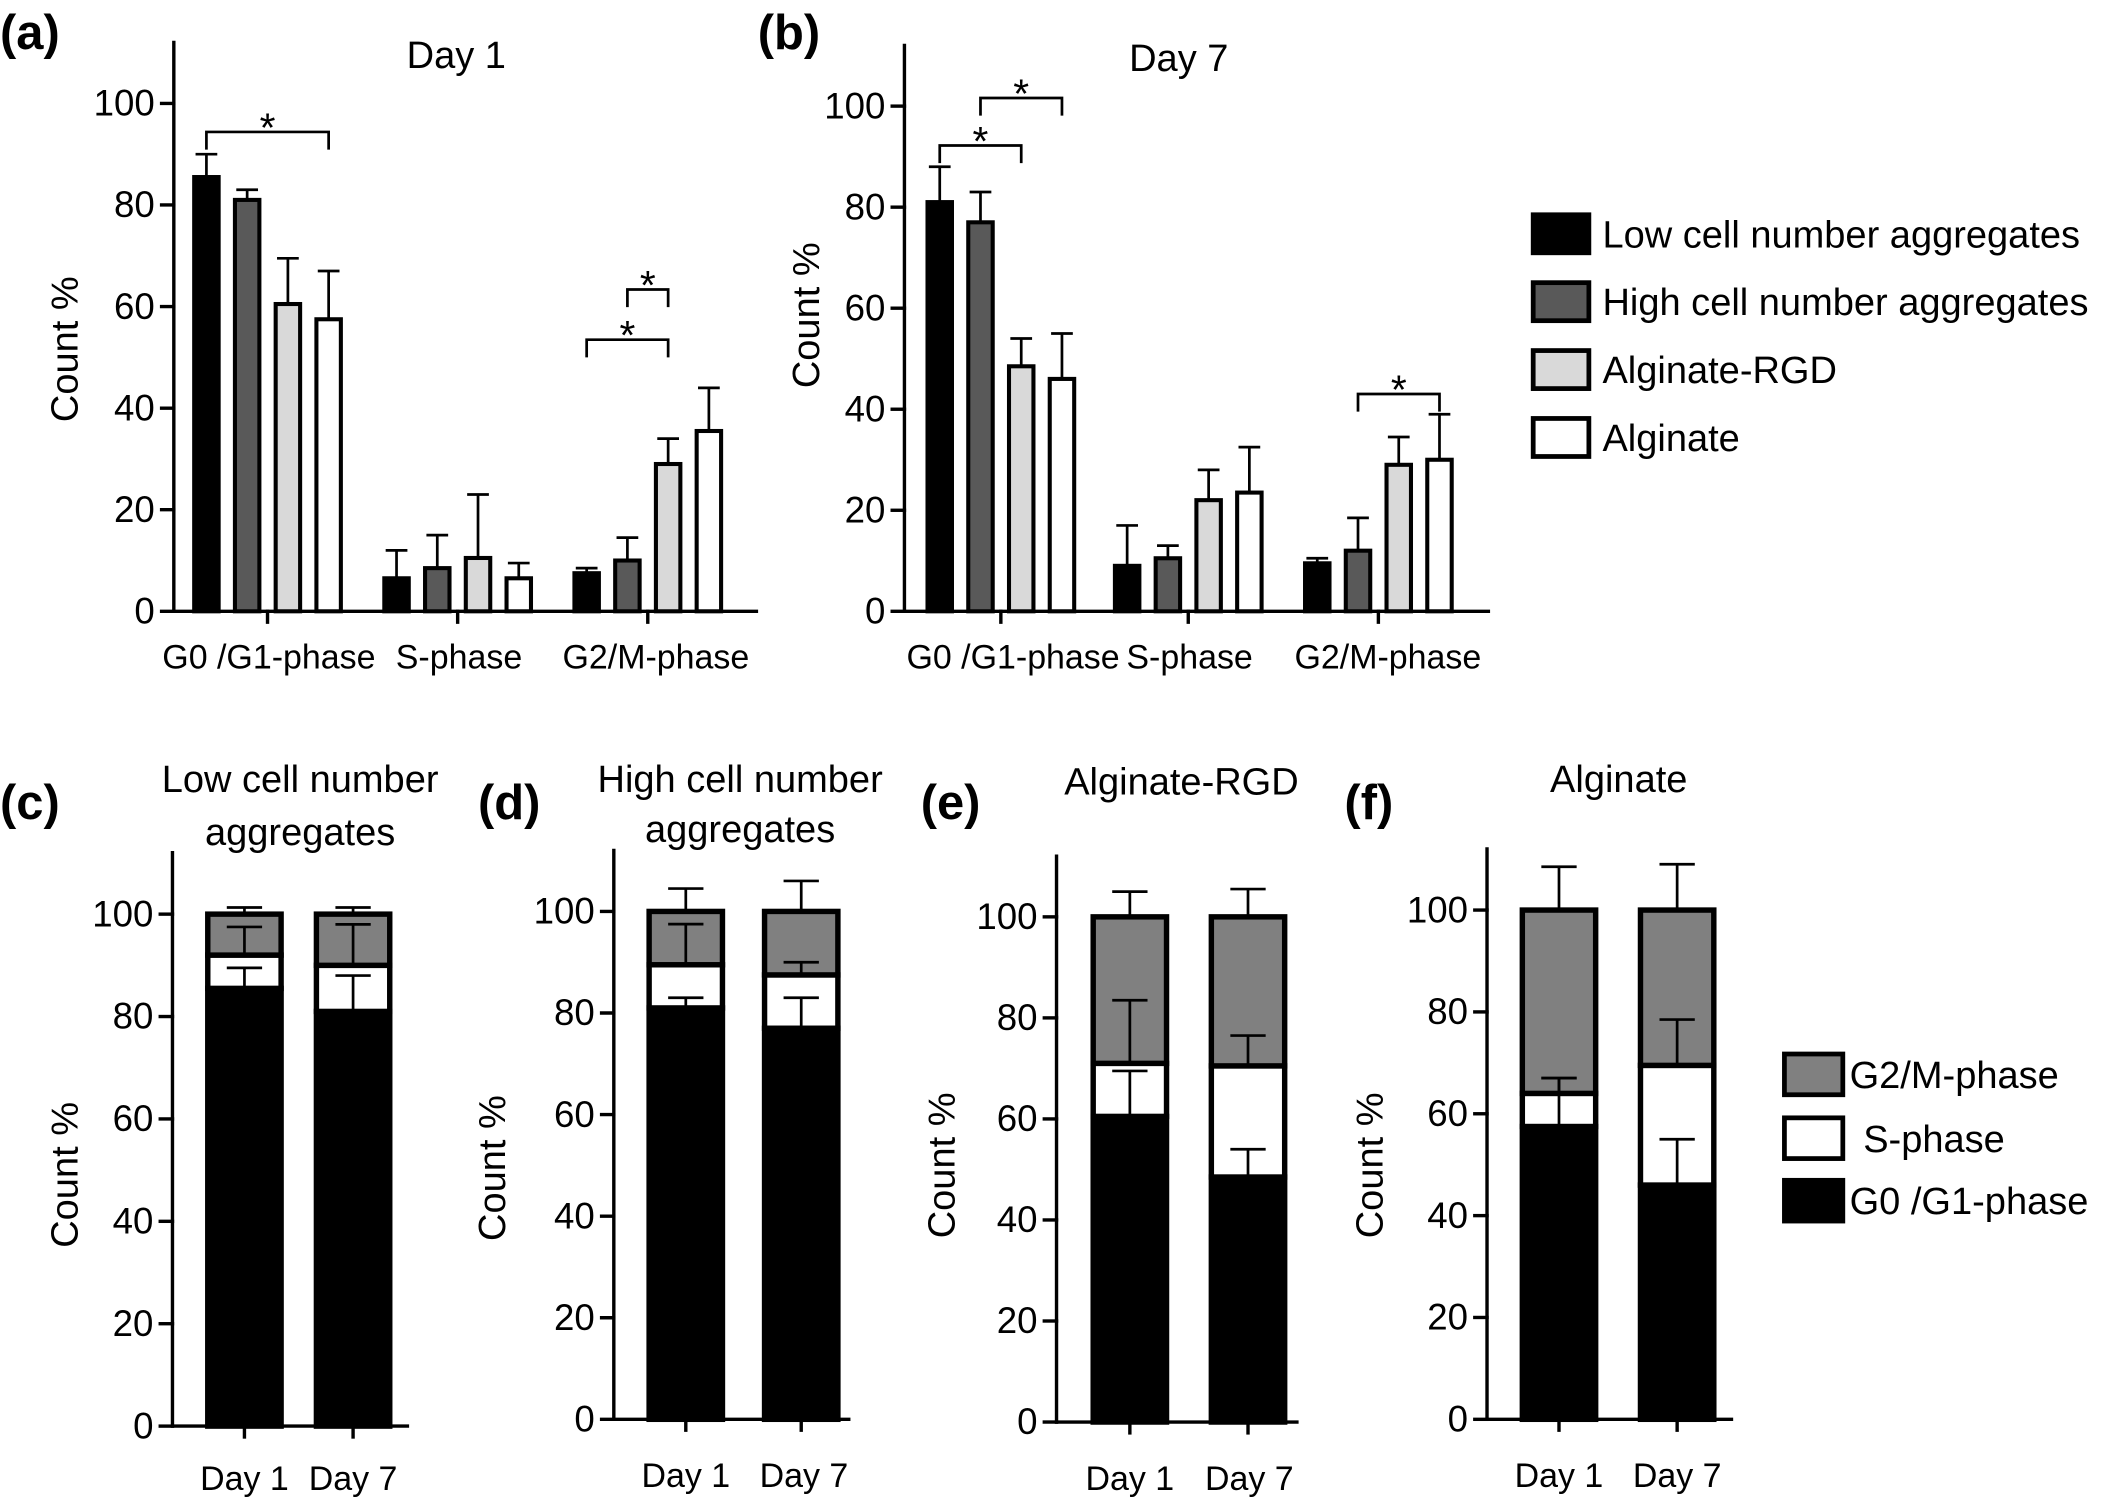 The height and width of the screenshot is (1501, 2128). What do you see at coordinates (509, 803) in the screenshot?
I see `panel-label: (d)` at bounding box center [509, 803].